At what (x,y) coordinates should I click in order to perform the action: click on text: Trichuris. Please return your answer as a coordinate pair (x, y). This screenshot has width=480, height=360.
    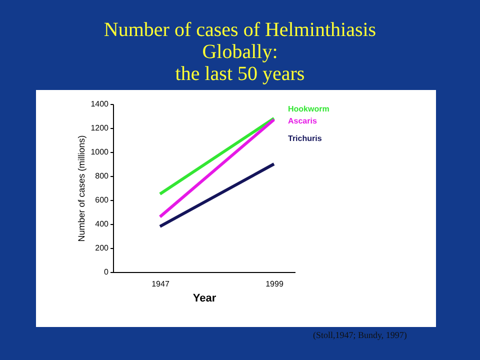
    Looking at the image, I should click on (305, 138).